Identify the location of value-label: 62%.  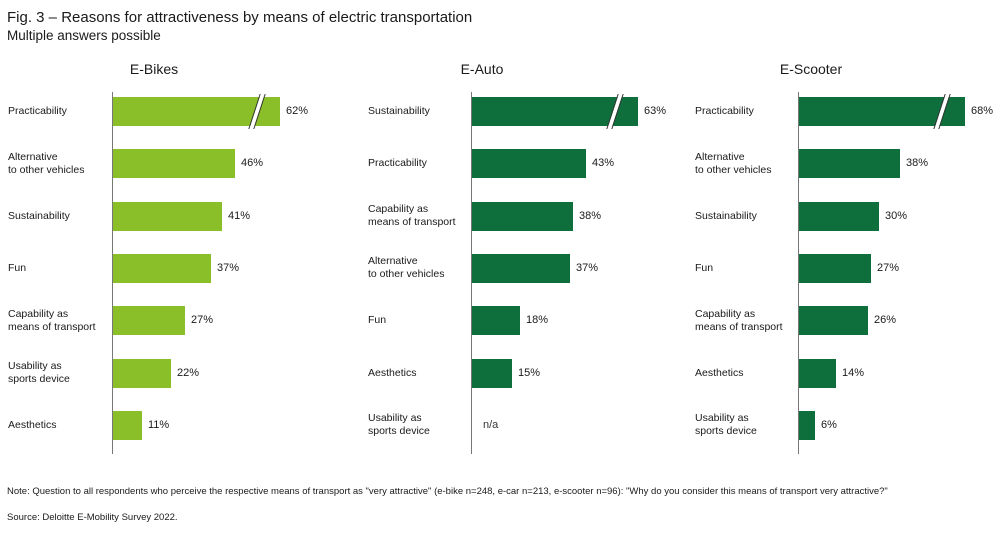
(297, 111).